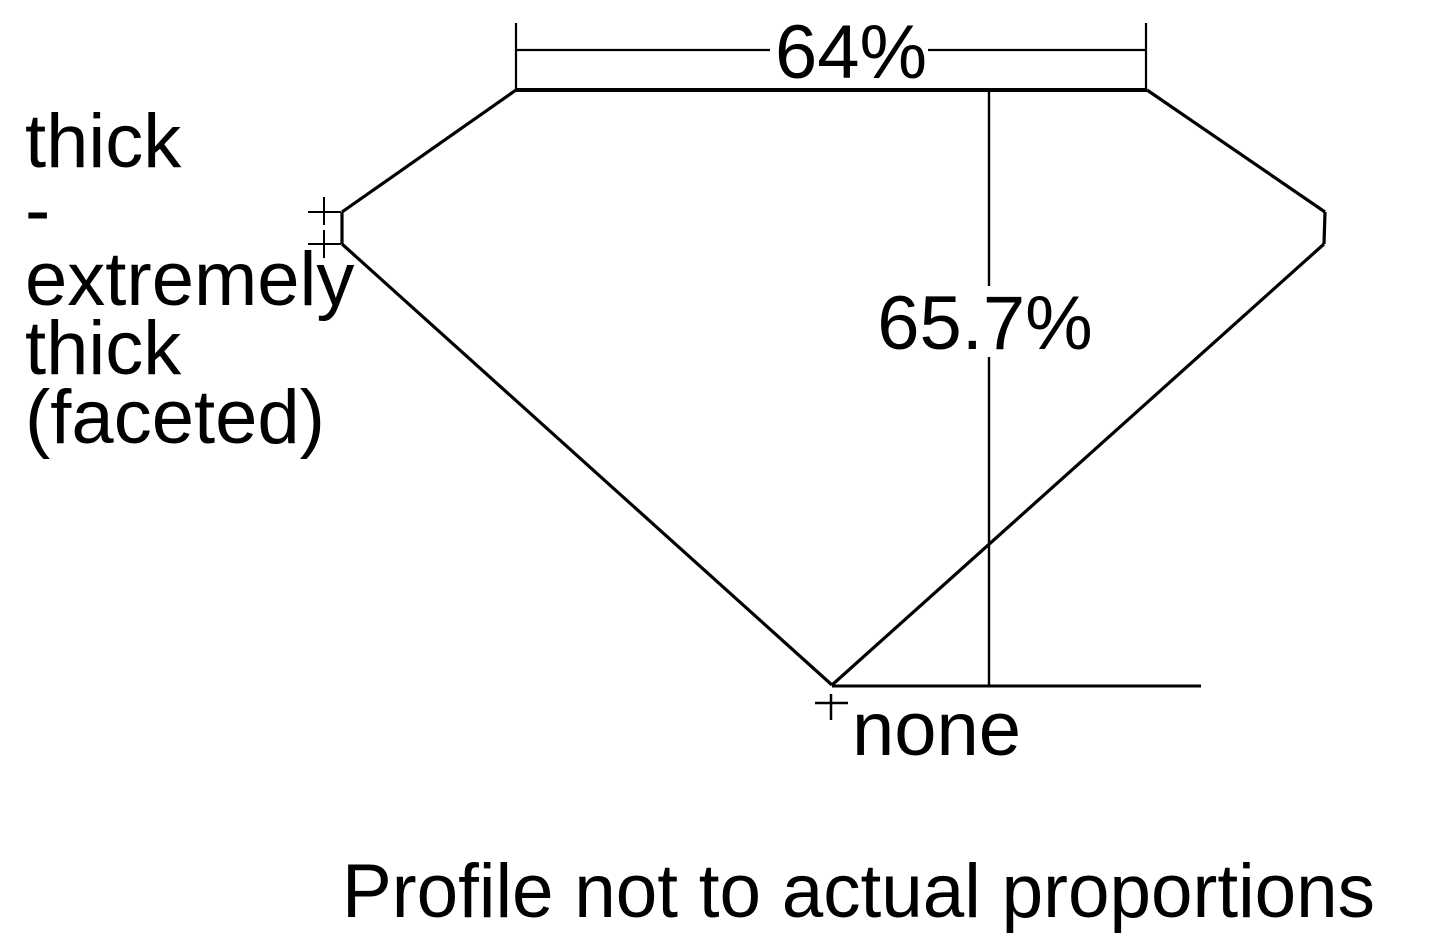 The image size is (1445, 946). What do you see at coordinates (858, 891) in the screenshot?
I see `footnote: Profile not to actual proportions` at bounding box center [858, 891].